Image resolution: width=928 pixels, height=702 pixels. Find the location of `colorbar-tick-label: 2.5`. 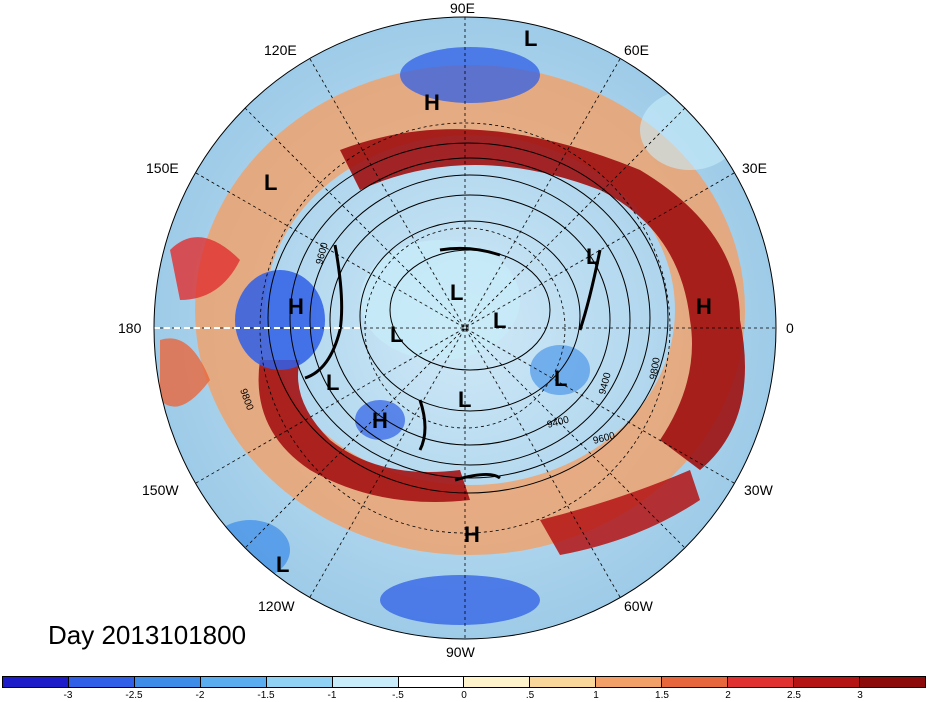

colorbar-tick-label: 2.5 is located at coordinates (794, 695).